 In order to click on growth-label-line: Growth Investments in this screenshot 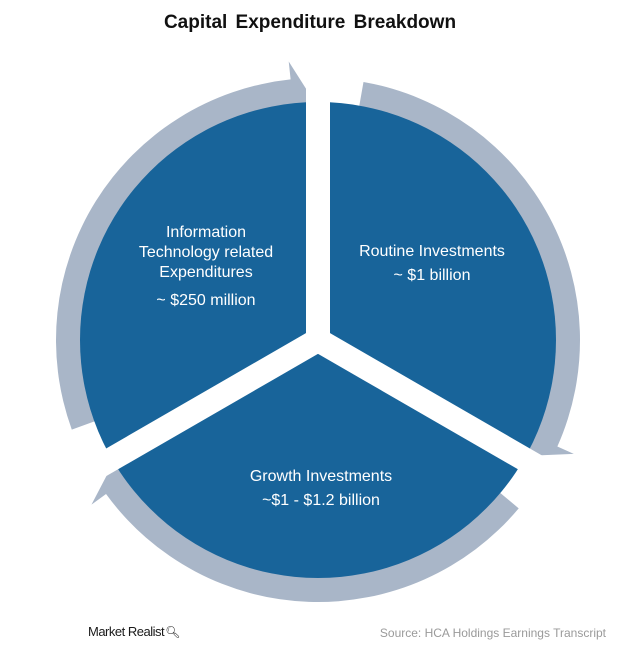, I will do `click(321, 476)`.